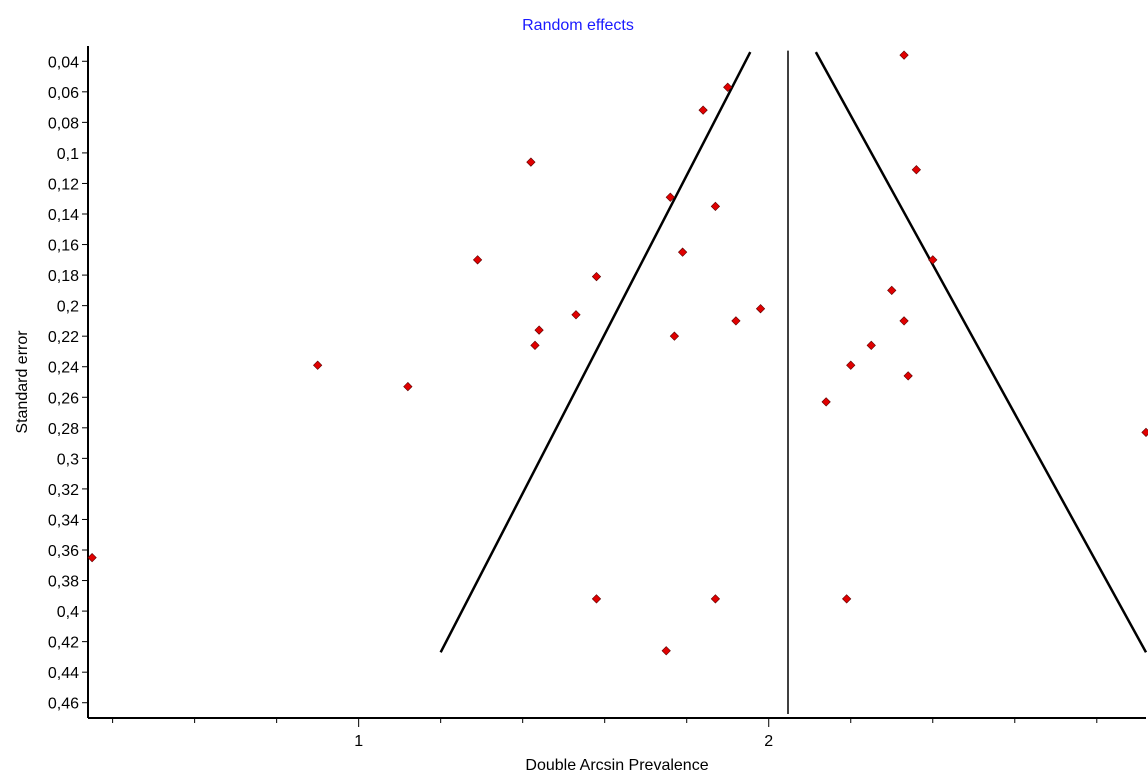 The image size is (1148, 776). I want to click on x-tick-label: 2, so click(768, 741).